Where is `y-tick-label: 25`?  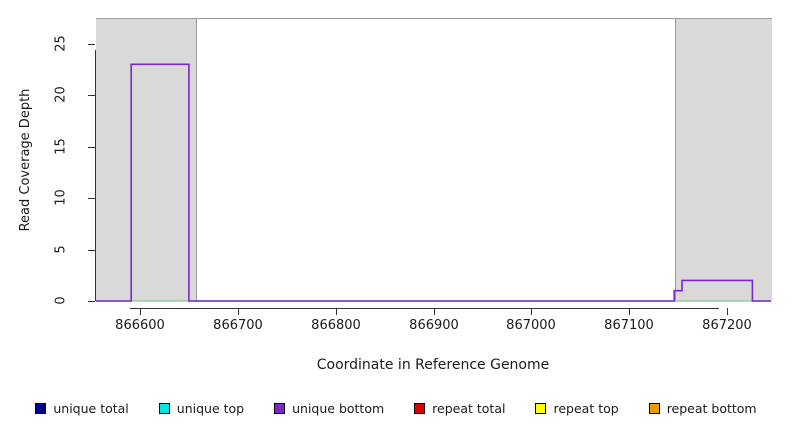 y-tick-label: 25 is located at coordinates (61, 43).